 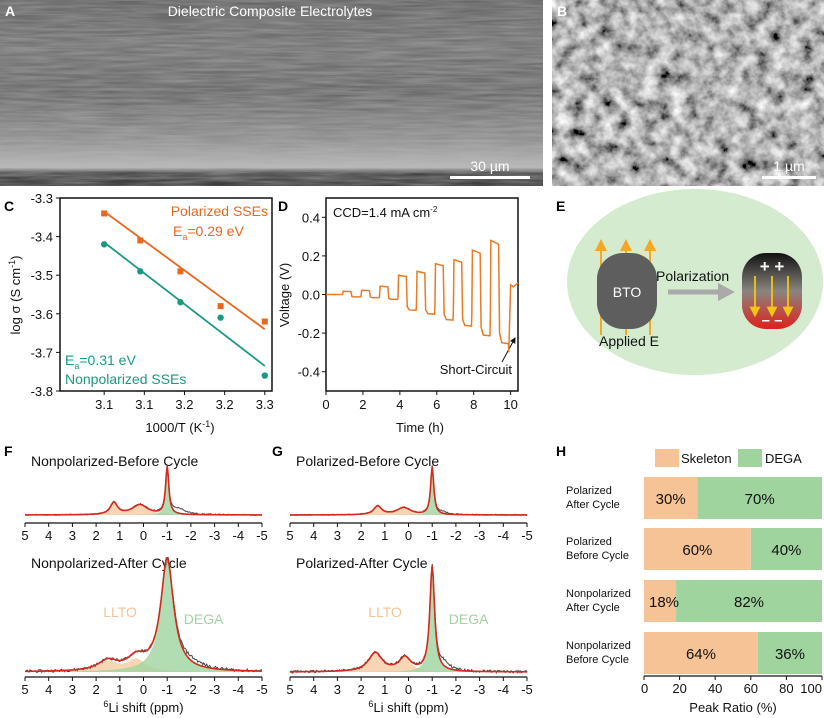 I want to click on x-tick-label: 40, so click(x=715, y=688).